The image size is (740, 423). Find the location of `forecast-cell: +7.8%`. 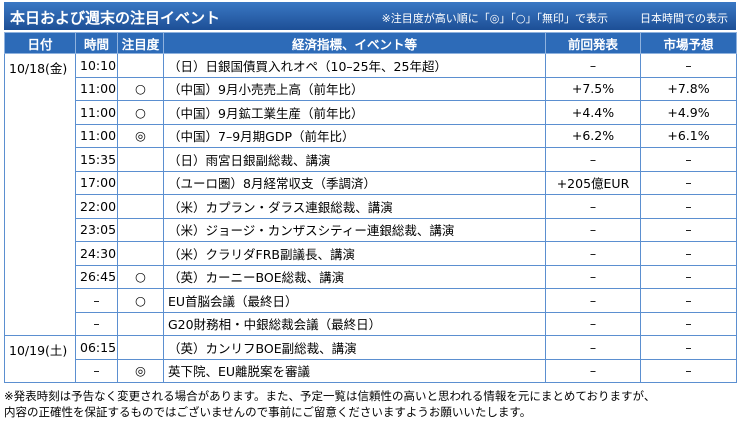

forecast-cell: +7.8% is located at coordinates (688, 88).